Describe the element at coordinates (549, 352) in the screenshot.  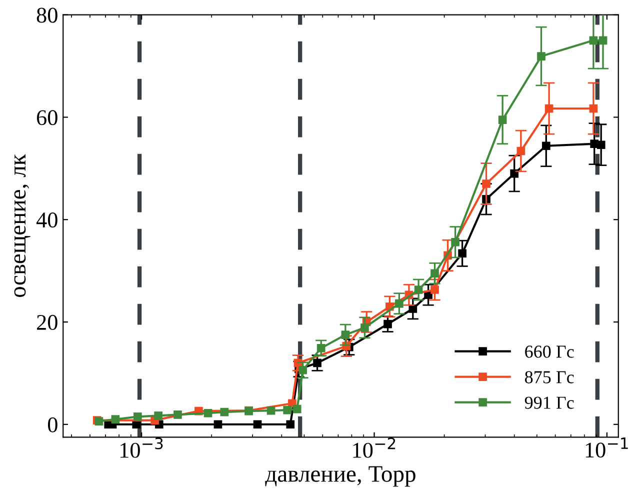
I see `legend-label: 660 Гс` at that location.